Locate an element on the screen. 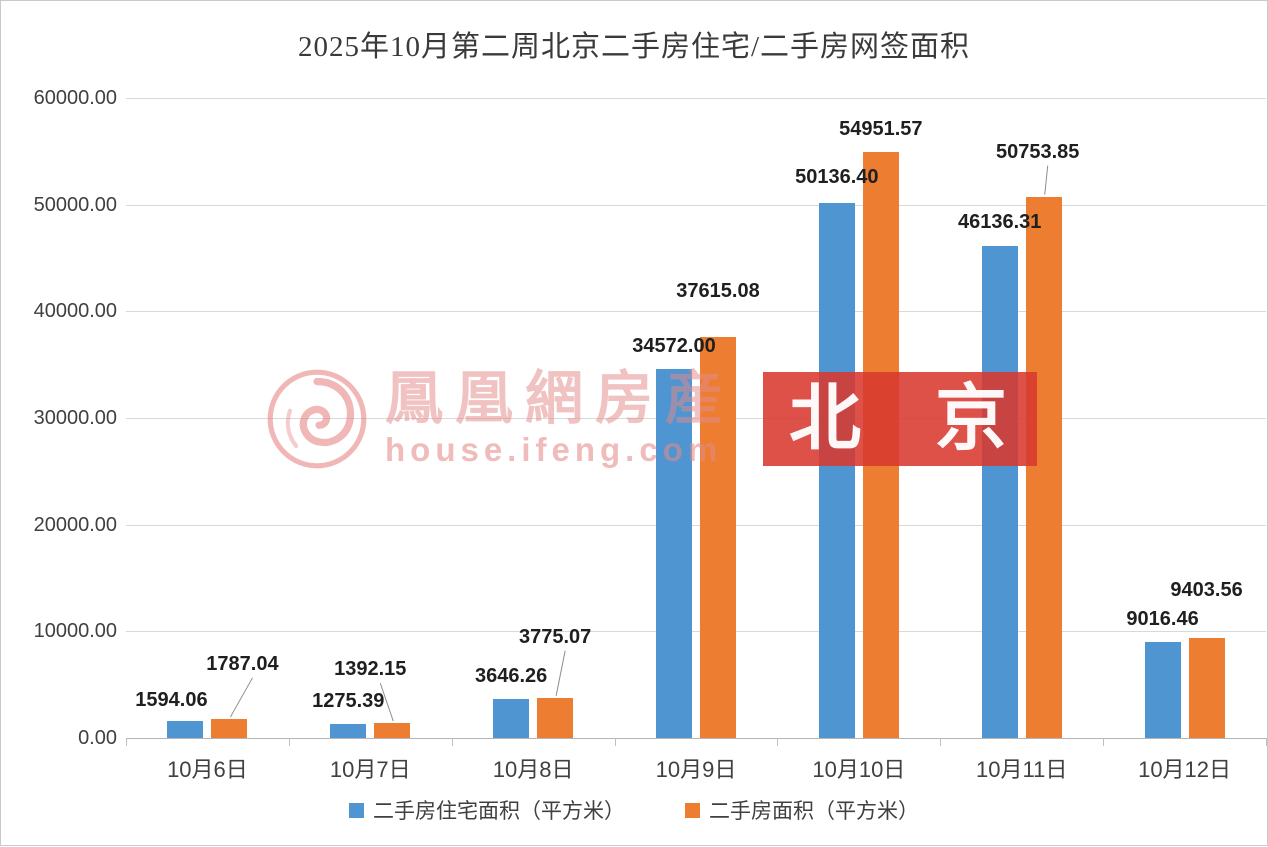 The image size is (1268, 847). x-axis-label: 10月6日 is located at coordinates (207, 769).